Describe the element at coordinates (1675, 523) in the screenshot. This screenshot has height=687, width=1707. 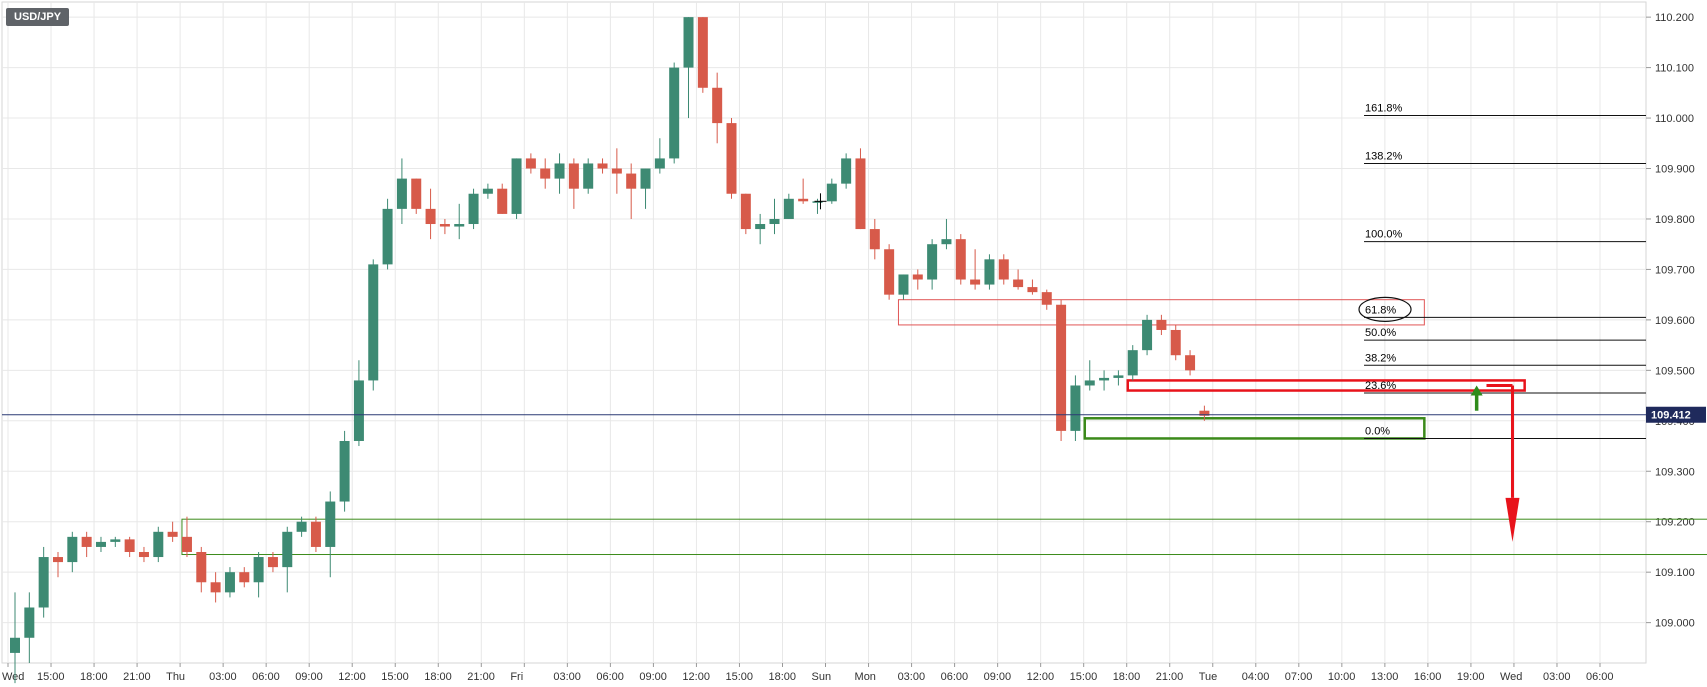
I see `y-tick-label: 109.200` at that location.